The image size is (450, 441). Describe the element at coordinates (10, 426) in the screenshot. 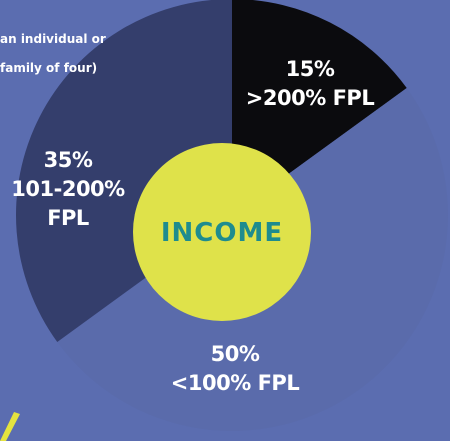

I see `decor-slash` at that location.